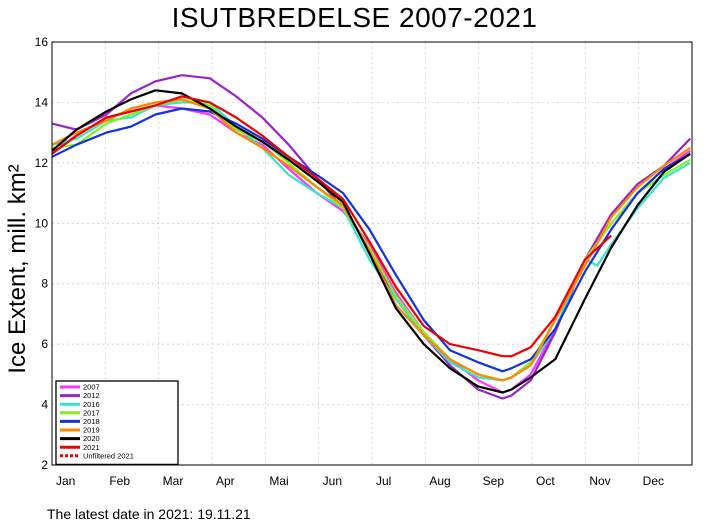 Image resolution: width=709 pixels, height=526 pixels. Describe the element at coordinates (383, 481) in the screenshot. I see `x-tick-label: Jul` at that location.